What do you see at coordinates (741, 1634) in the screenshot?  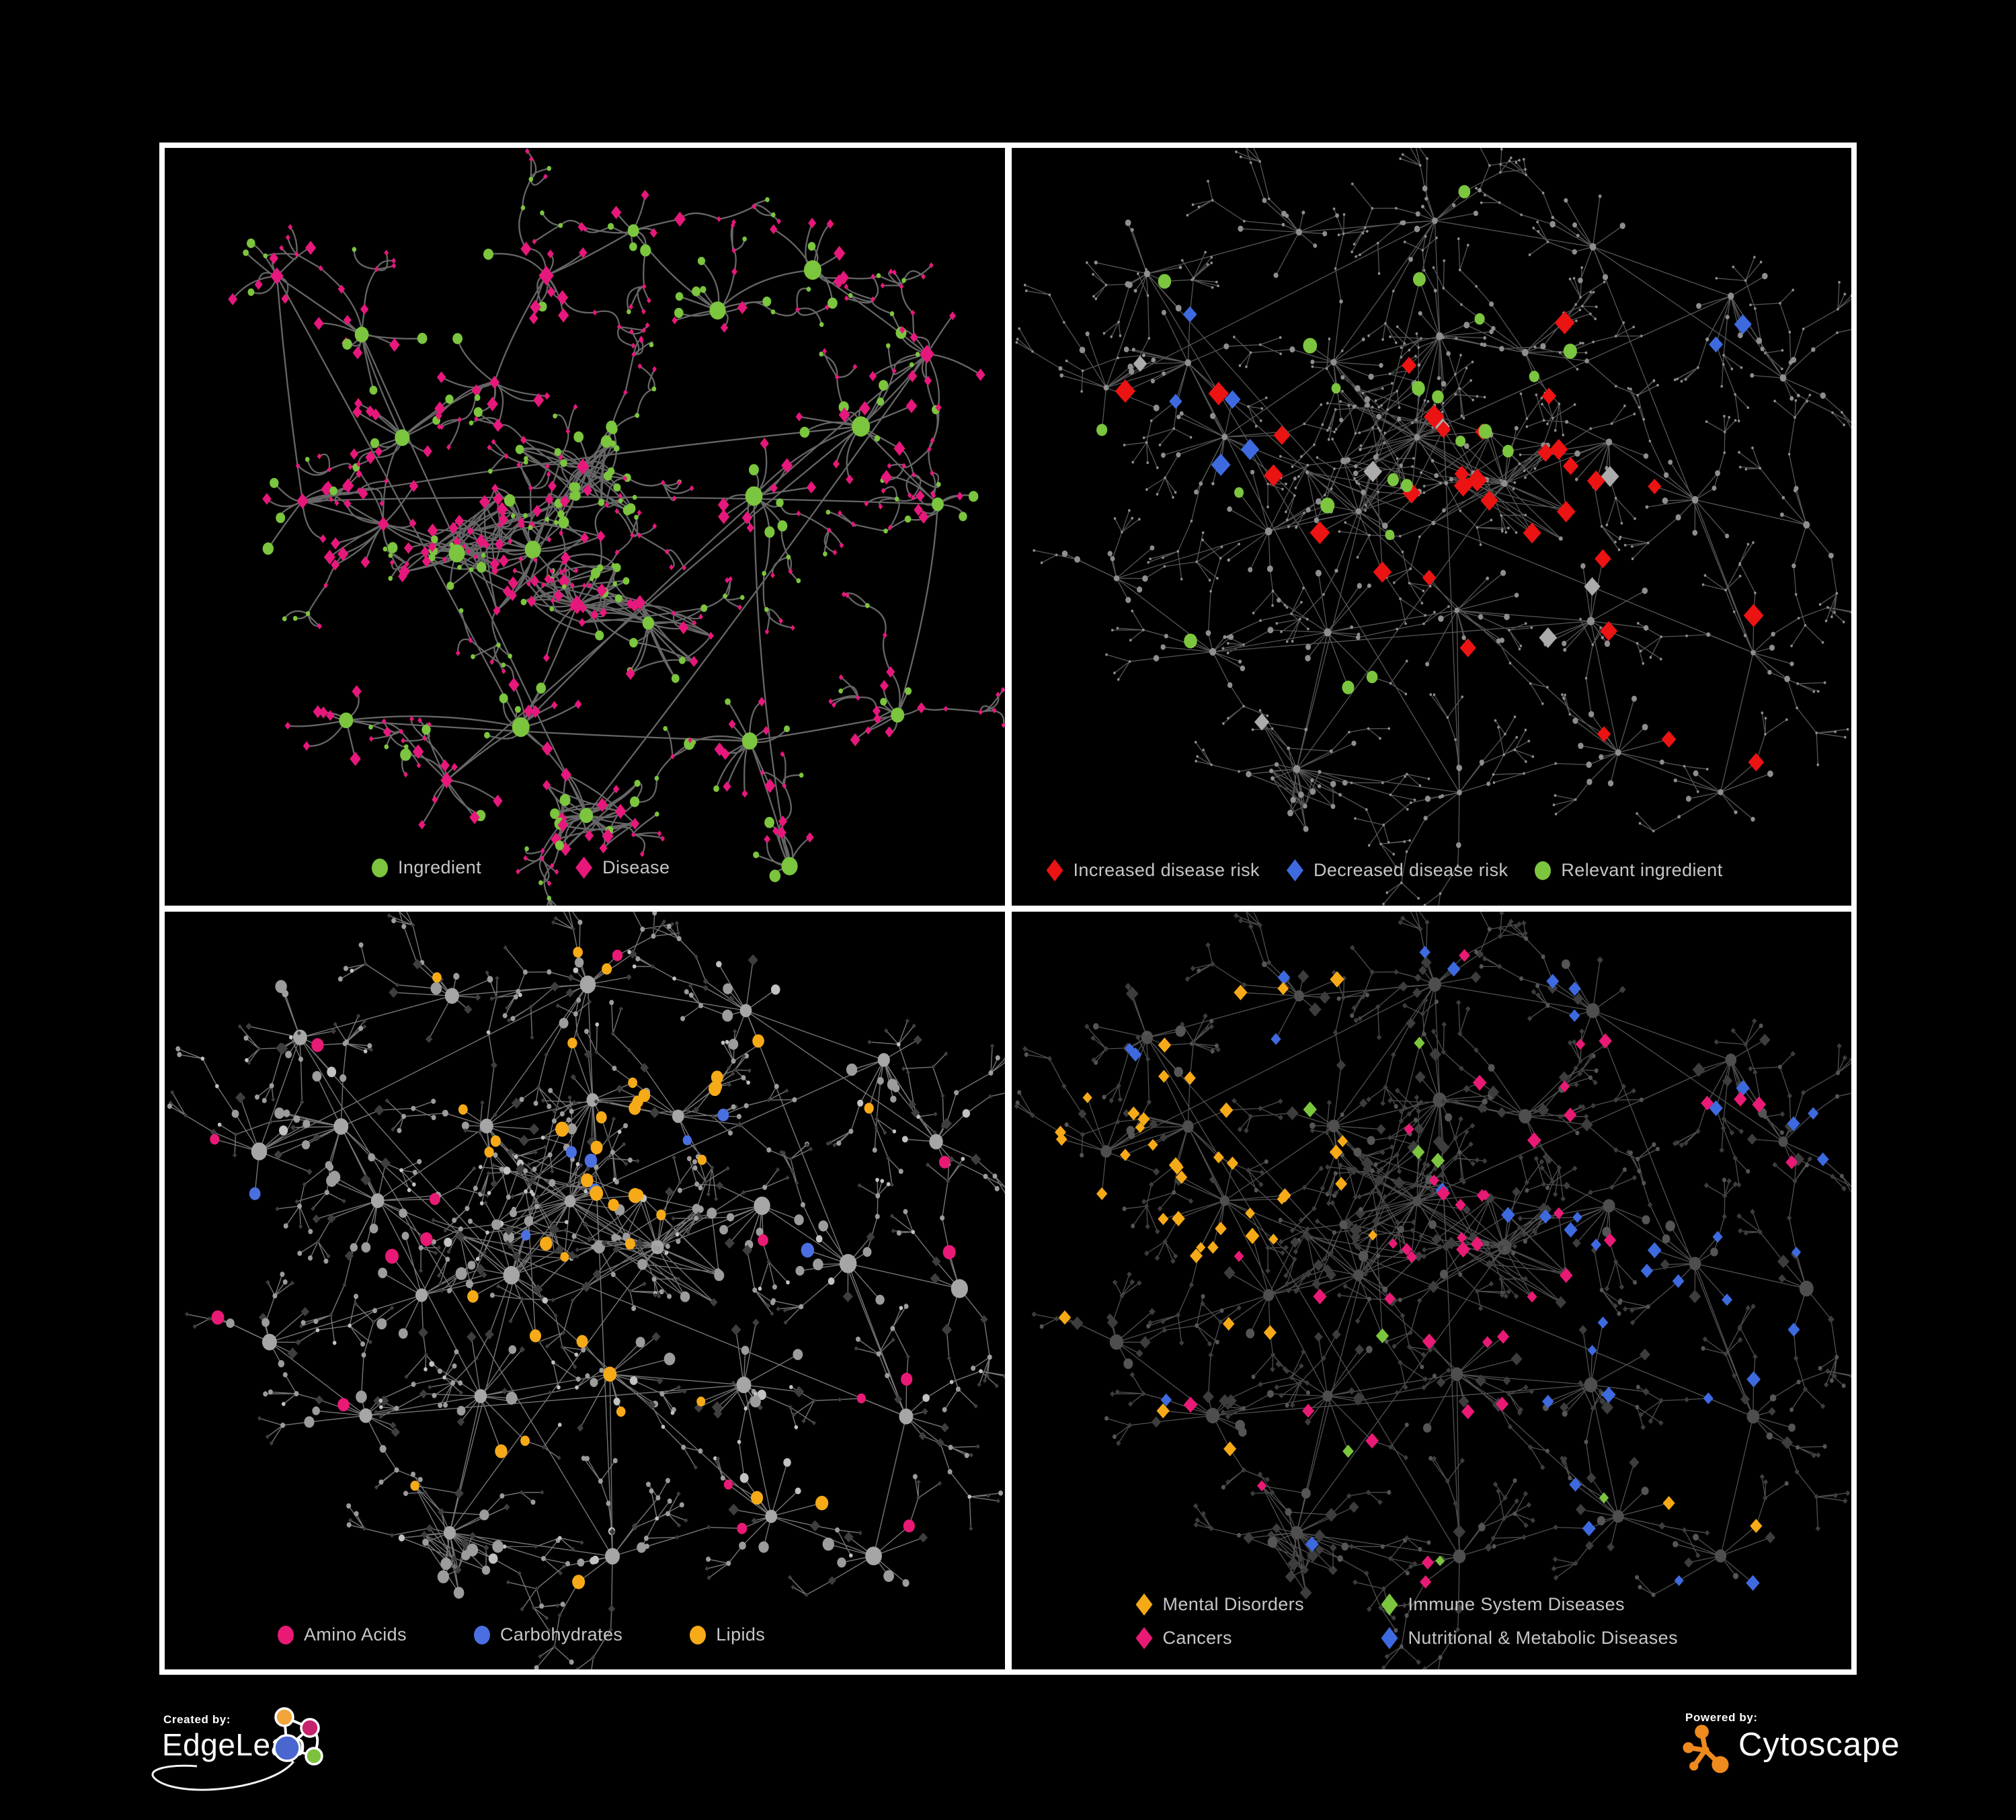 I see `legend-label-lipids: Lipids` at bounding box center [741, 1634].